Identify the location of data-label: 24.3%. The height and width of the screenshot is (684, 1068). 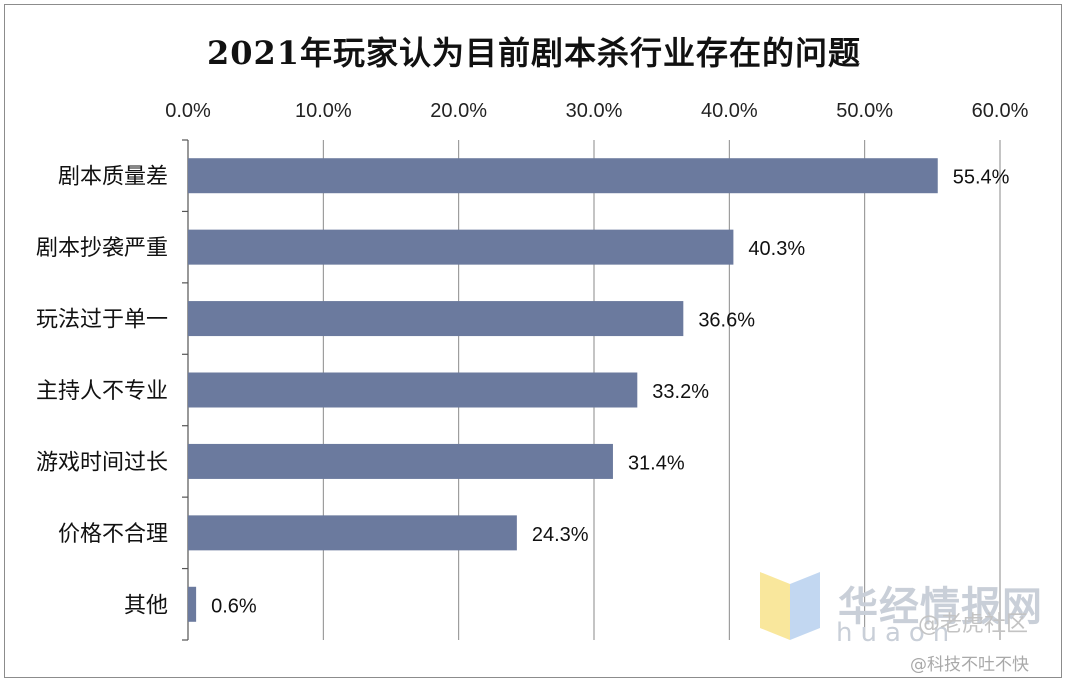
(560, 535).